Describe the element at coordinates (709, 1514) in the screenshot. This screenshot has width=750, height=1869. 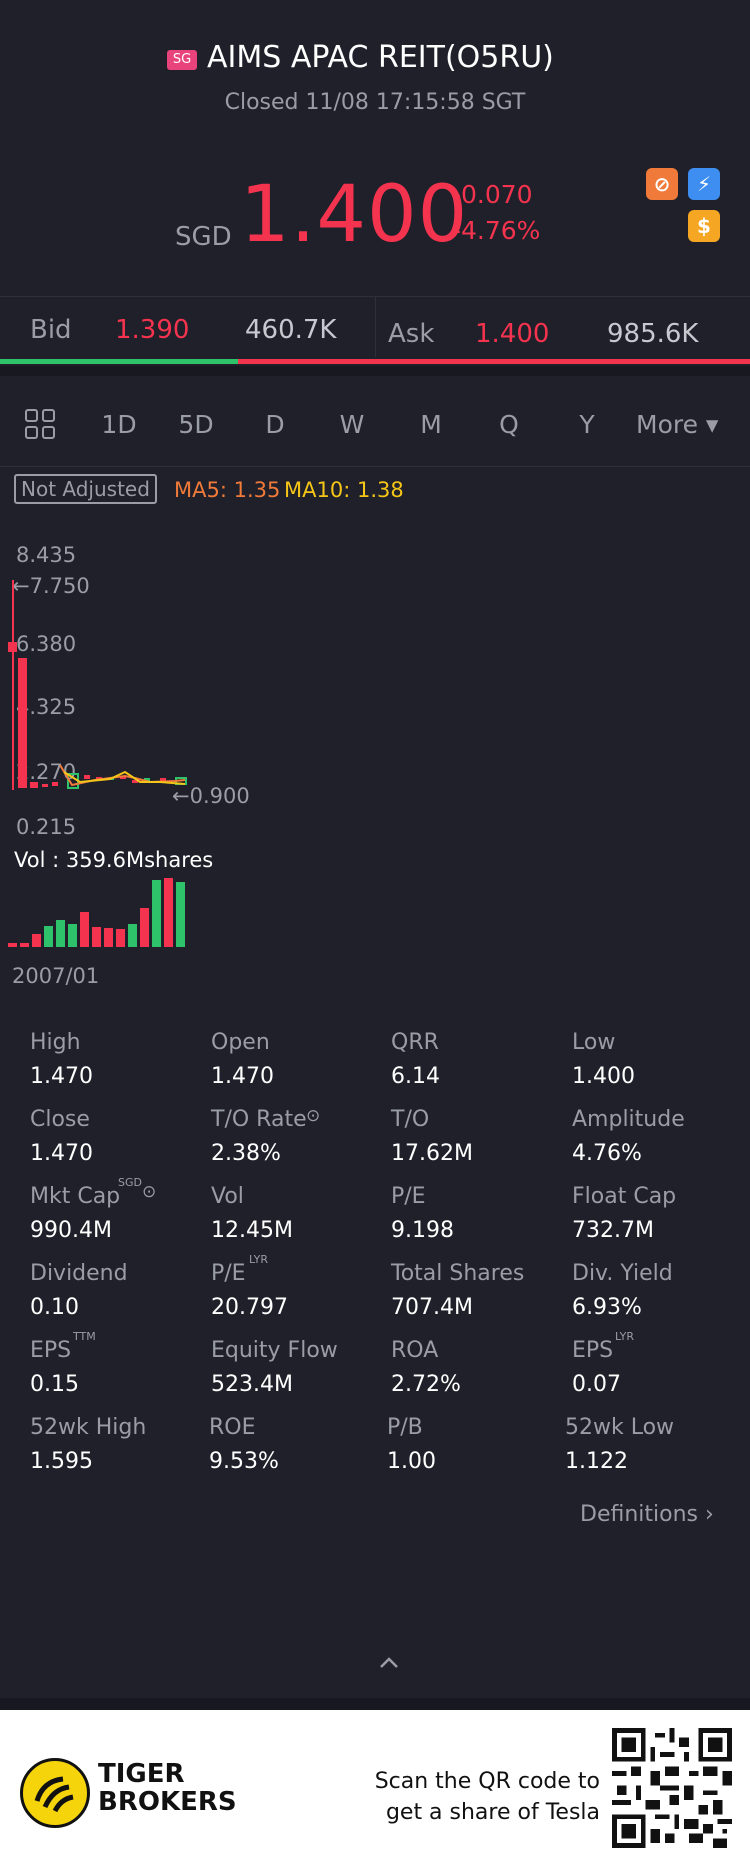
I see `chevron-right-icon: ›` at that location.